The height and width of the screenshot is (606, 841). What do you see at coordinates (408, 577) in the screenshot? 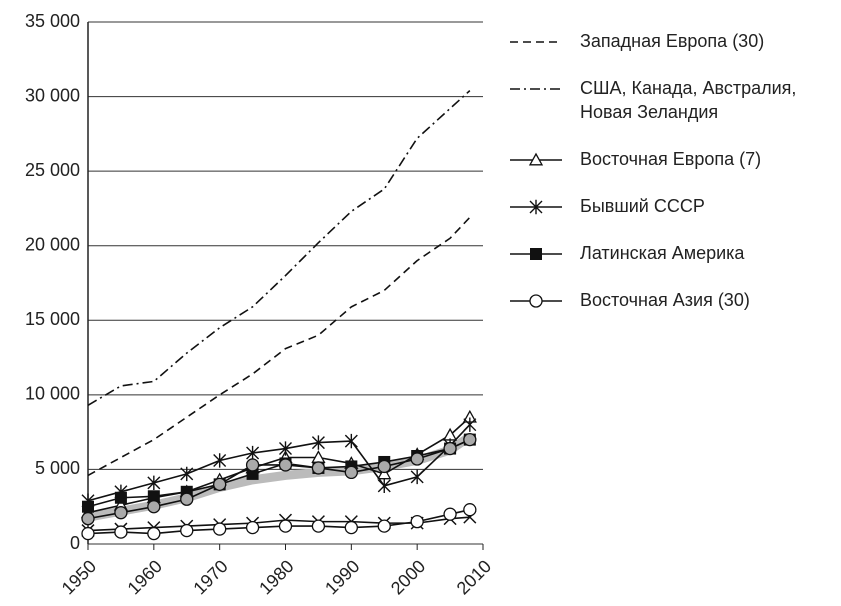
I see `x-tick-label: 2000` at bounding box center [408, 577].